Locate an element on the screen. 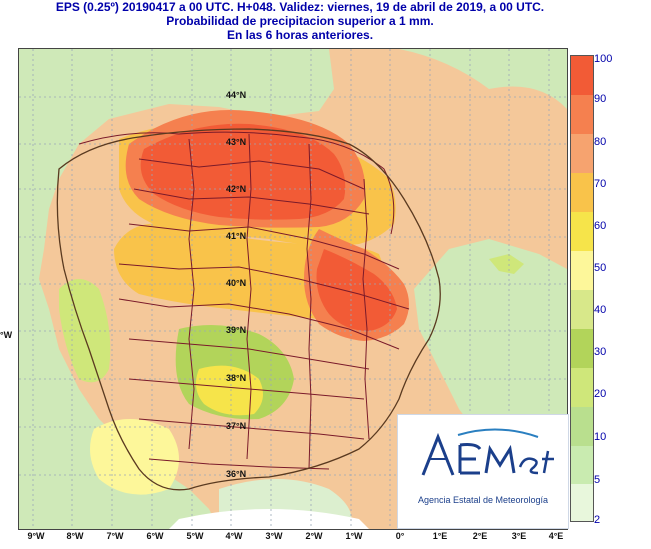  lat-label-42: 42°N is located at coordinates (236, 189).